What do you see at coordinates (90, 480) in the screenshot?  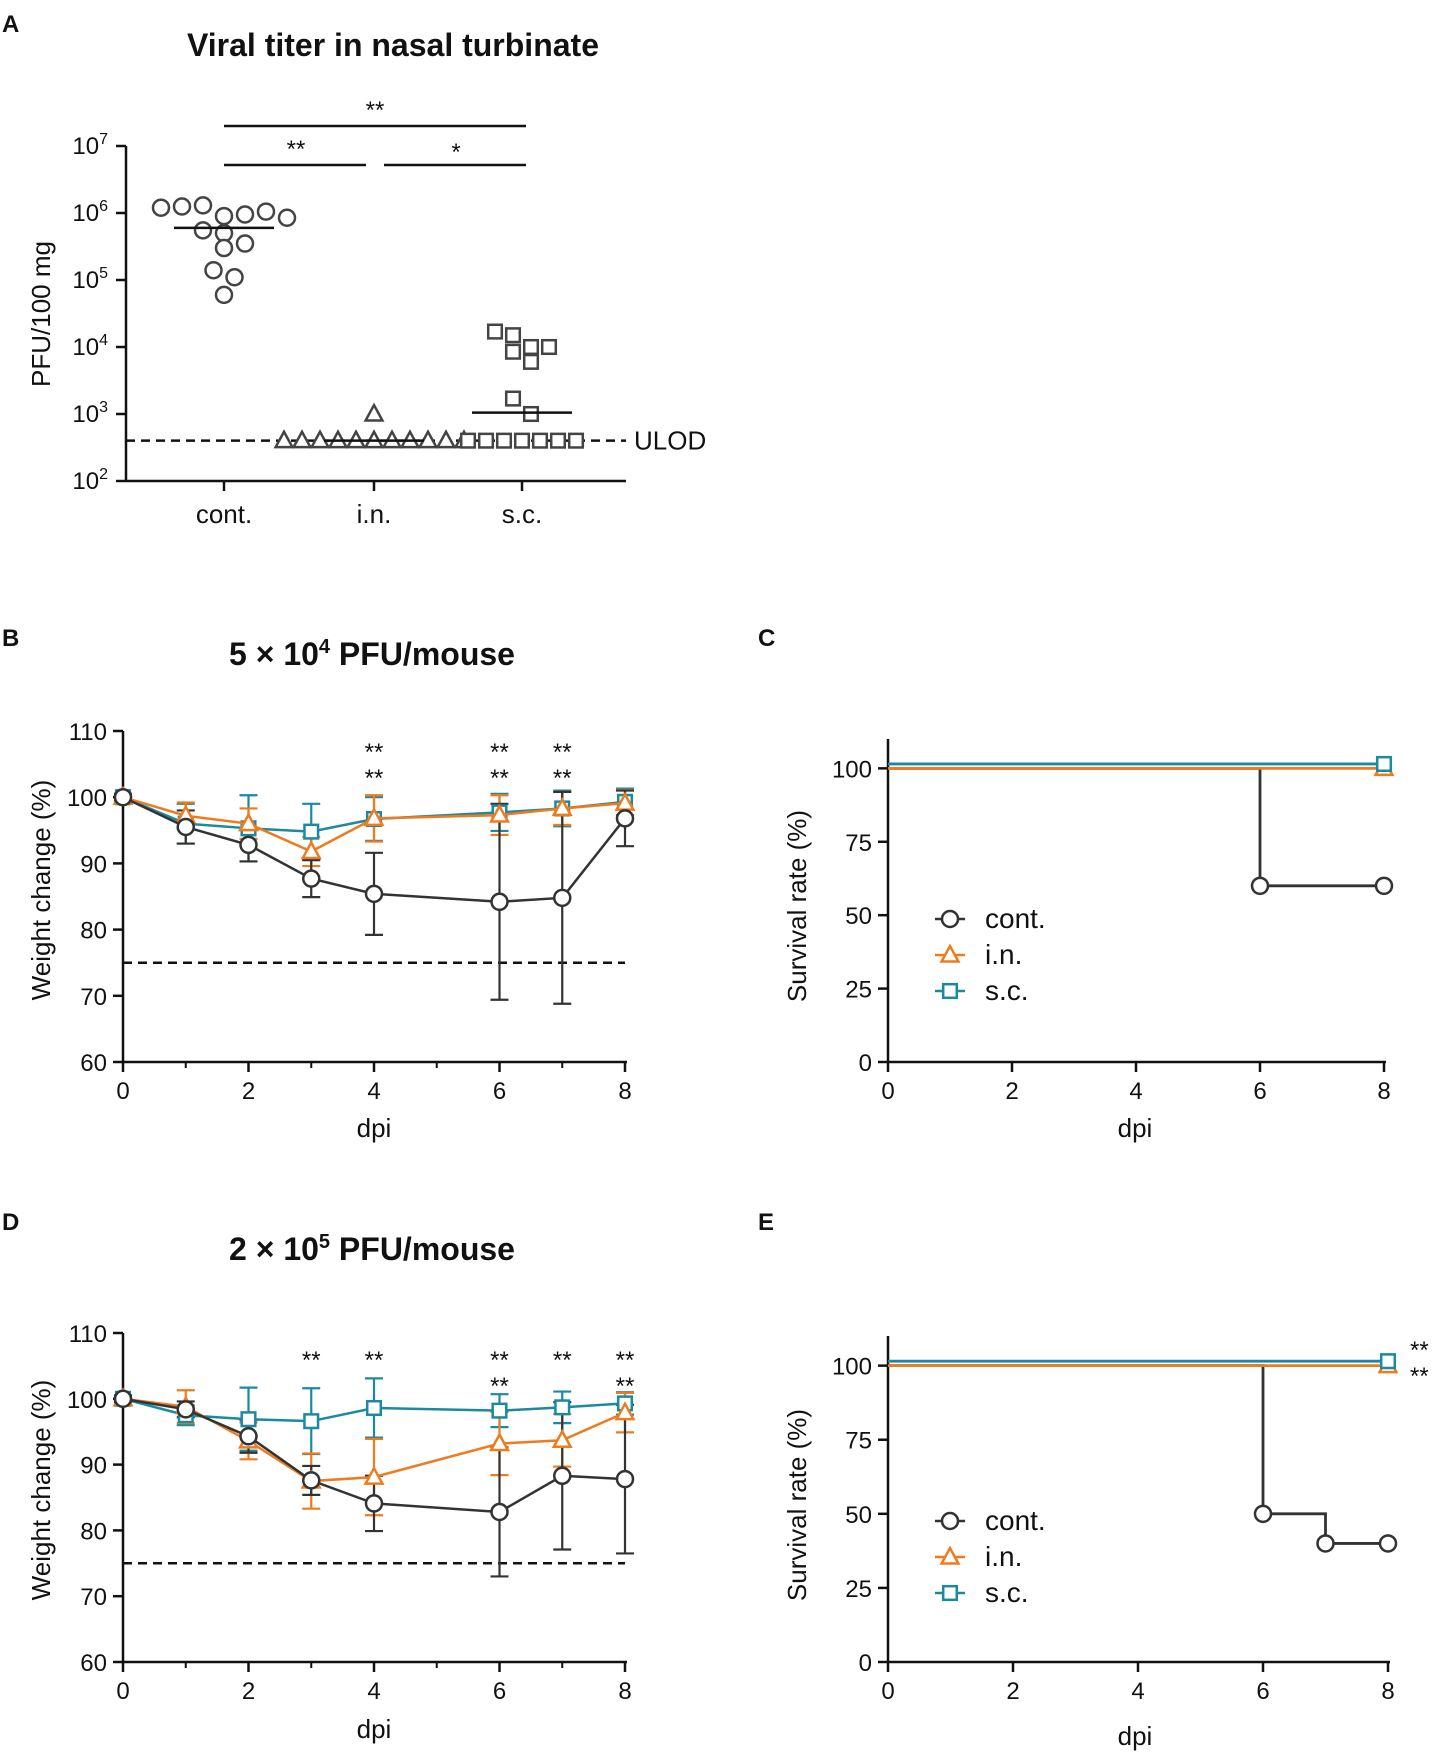 I see `y-tick-label: 102` at bounding box center [90, 480].